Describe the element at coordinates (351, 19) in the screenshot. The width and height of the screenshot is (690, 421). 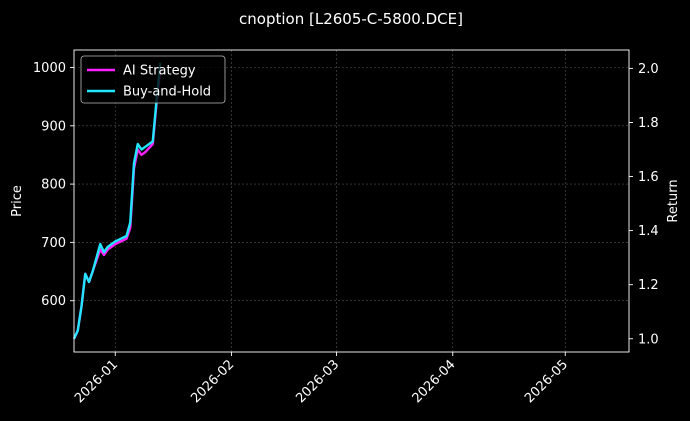
I see `chart-title: cnoption [L2605-C-5800.DCE]` at that location.